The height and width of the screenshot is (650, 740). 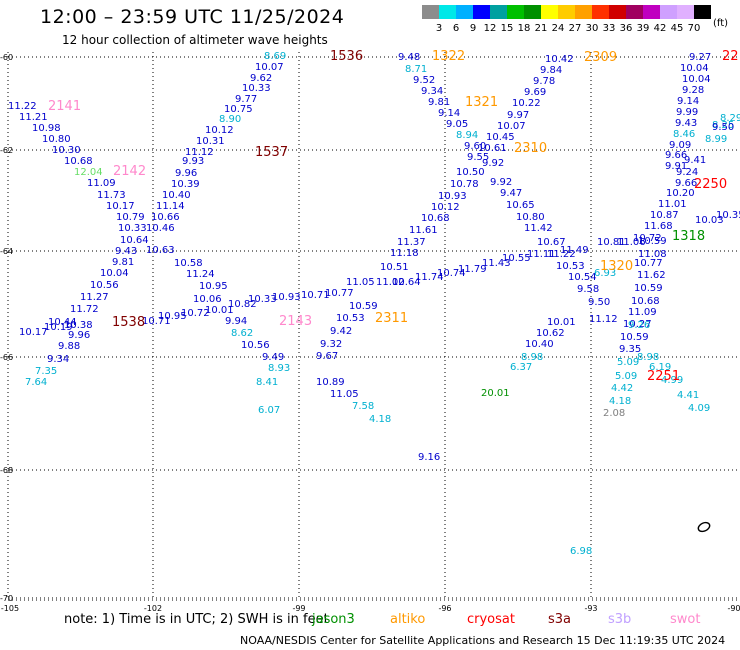 What do you see at coordinates (551, 70) in the screenshot?
I see `wave-height-value: 9.84` at bounding box center [551, 70].